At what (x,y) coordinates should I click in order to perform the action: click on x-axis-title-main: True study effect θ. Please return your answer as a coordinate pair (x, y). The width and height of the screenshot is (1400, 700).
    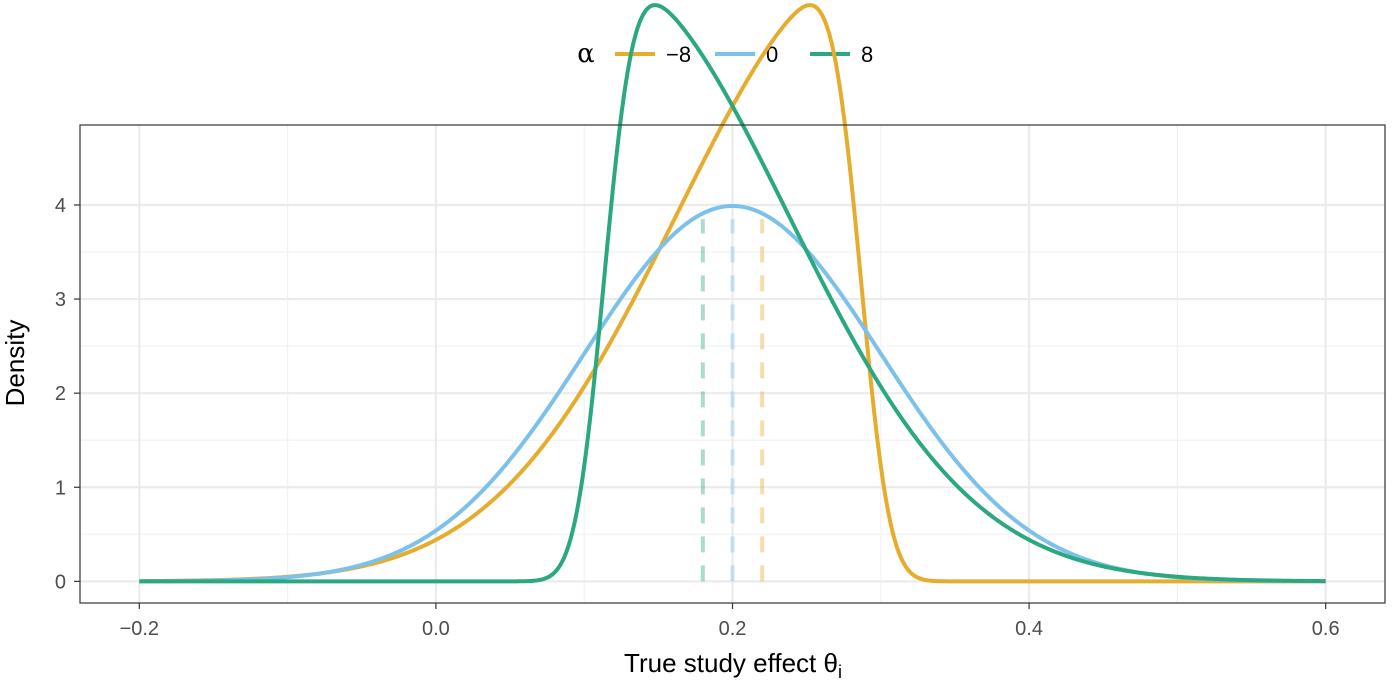
    Looking at the image, I should click on (731, 663).